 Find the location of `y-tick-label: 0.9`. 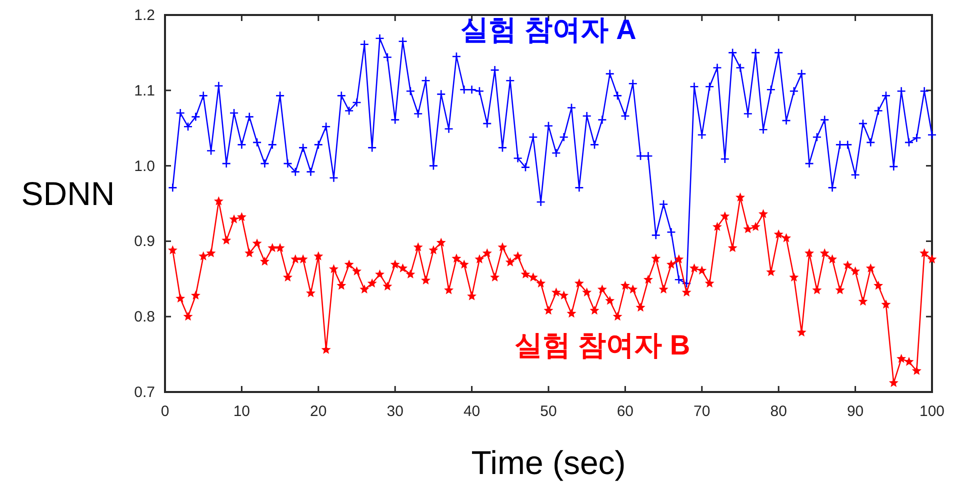

y-tick-label: 0.9 is located at coordinates (144, 241).